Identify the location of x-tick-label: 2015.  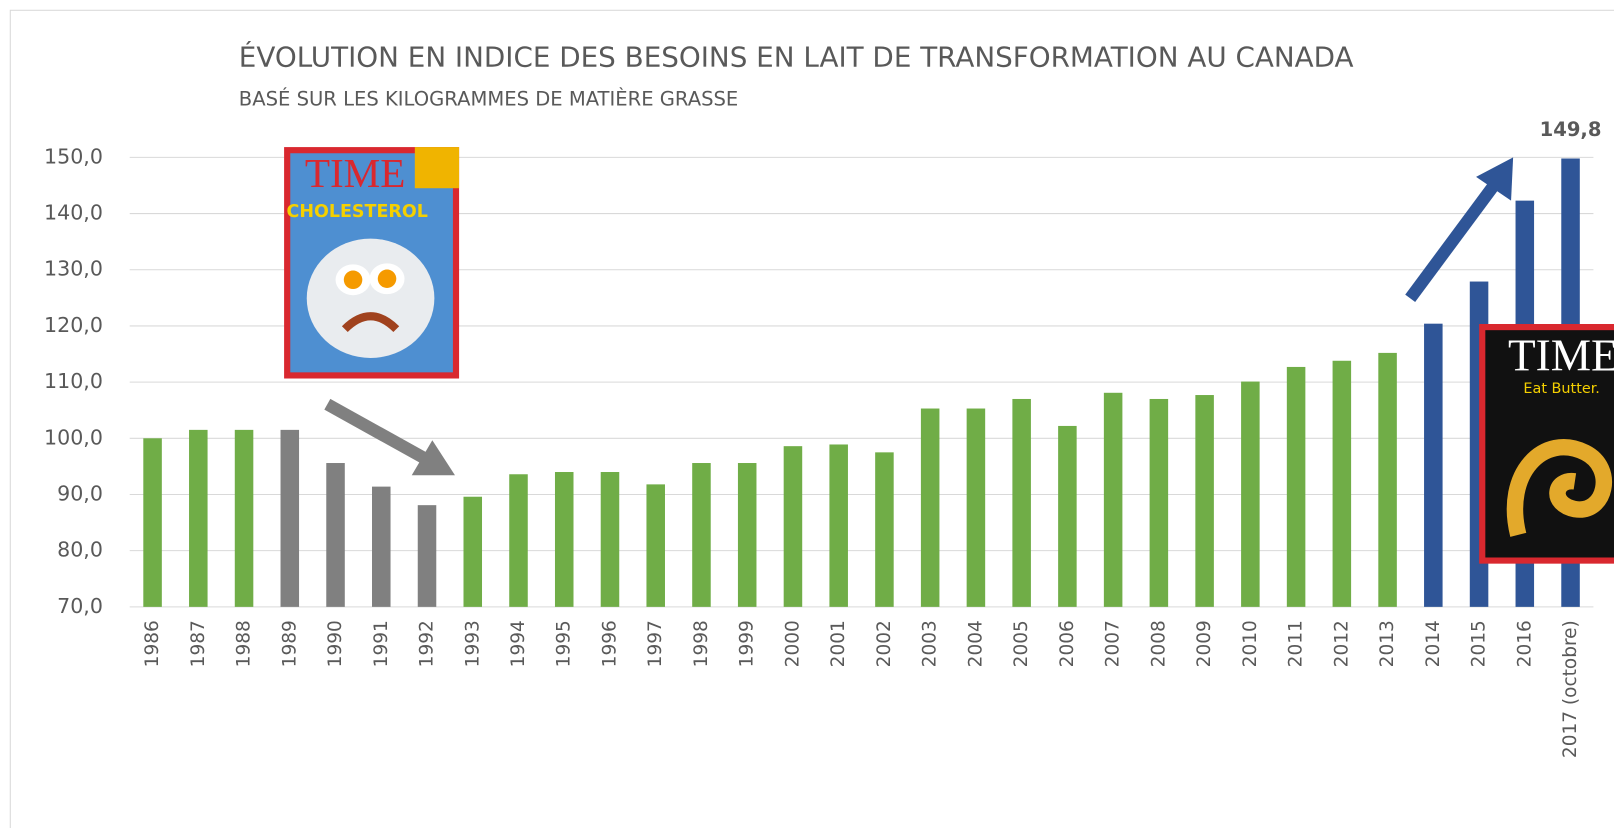
(1479, 643).